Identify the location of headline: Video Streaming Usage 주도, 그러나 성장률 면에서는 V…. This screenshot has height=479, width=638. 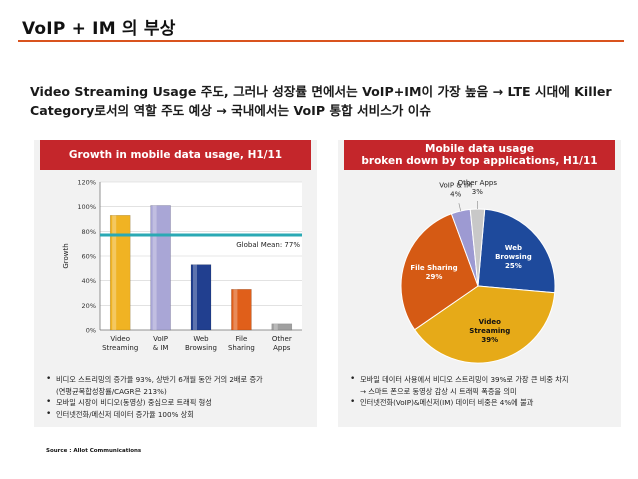
(321, 101).